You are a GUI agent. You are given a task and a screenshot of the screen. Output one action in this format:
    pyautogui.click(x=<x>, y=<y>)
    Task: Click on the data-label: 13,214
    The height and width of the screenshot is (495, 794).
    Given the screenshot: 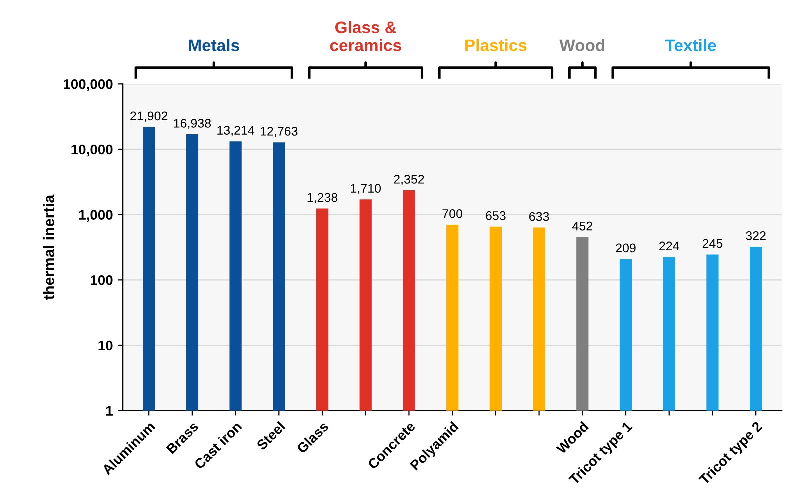 What is the action you would take?
    pyautogui.click(x=236, y=131)
    